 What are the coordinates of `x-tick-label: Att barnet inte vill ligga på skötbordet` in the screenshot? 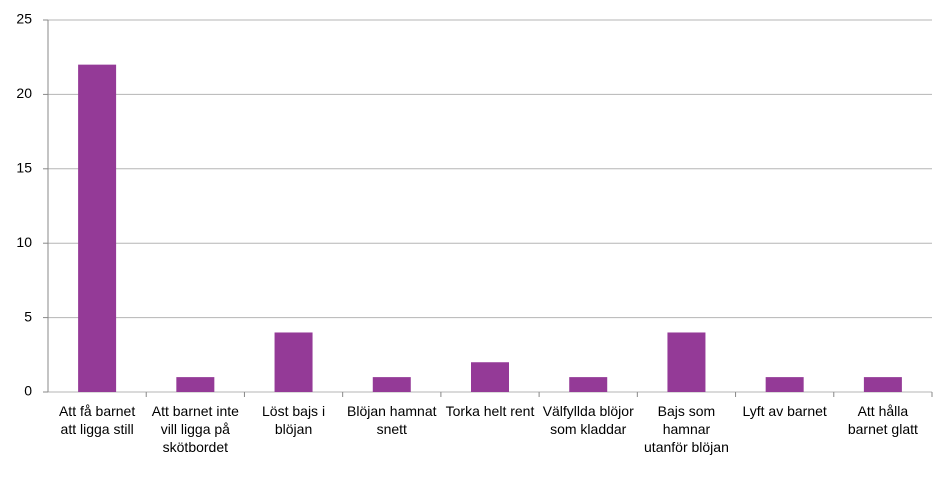 It's located at (195, 429).